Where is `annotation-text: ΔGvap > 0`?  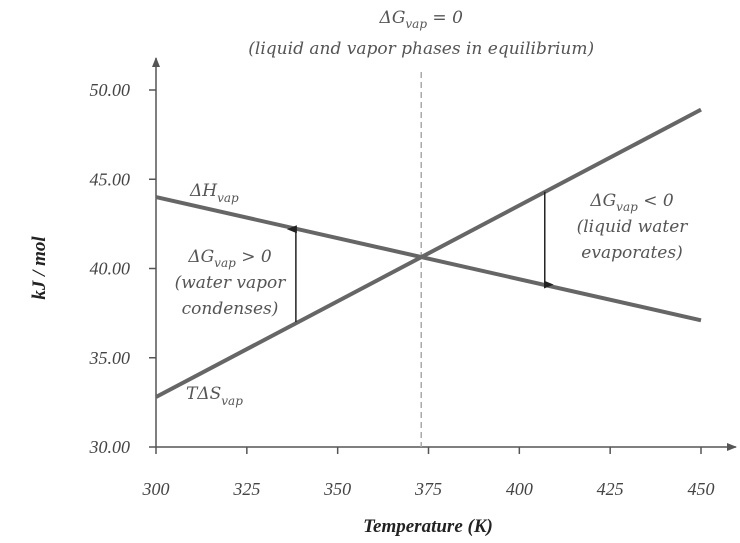
annotation-text: ΔGvap > 0 is located at coordinates (229, 258).